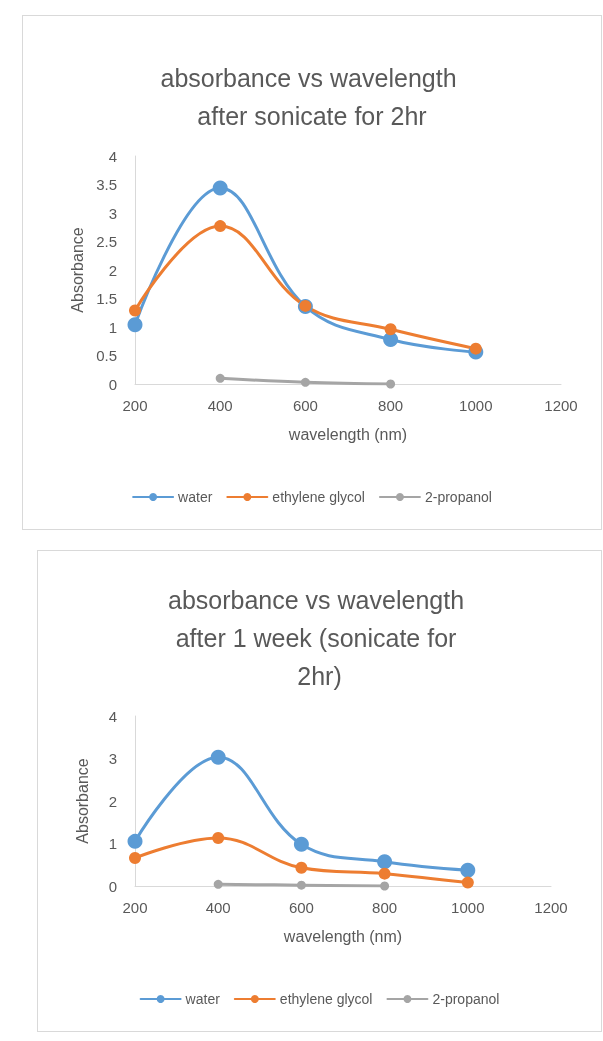  Describe the element at coordinates (319, 638) in the screenshot. I see `chart-title: absorbance vs wavelength after 1 week (sonicate for 2hr)` at that location.